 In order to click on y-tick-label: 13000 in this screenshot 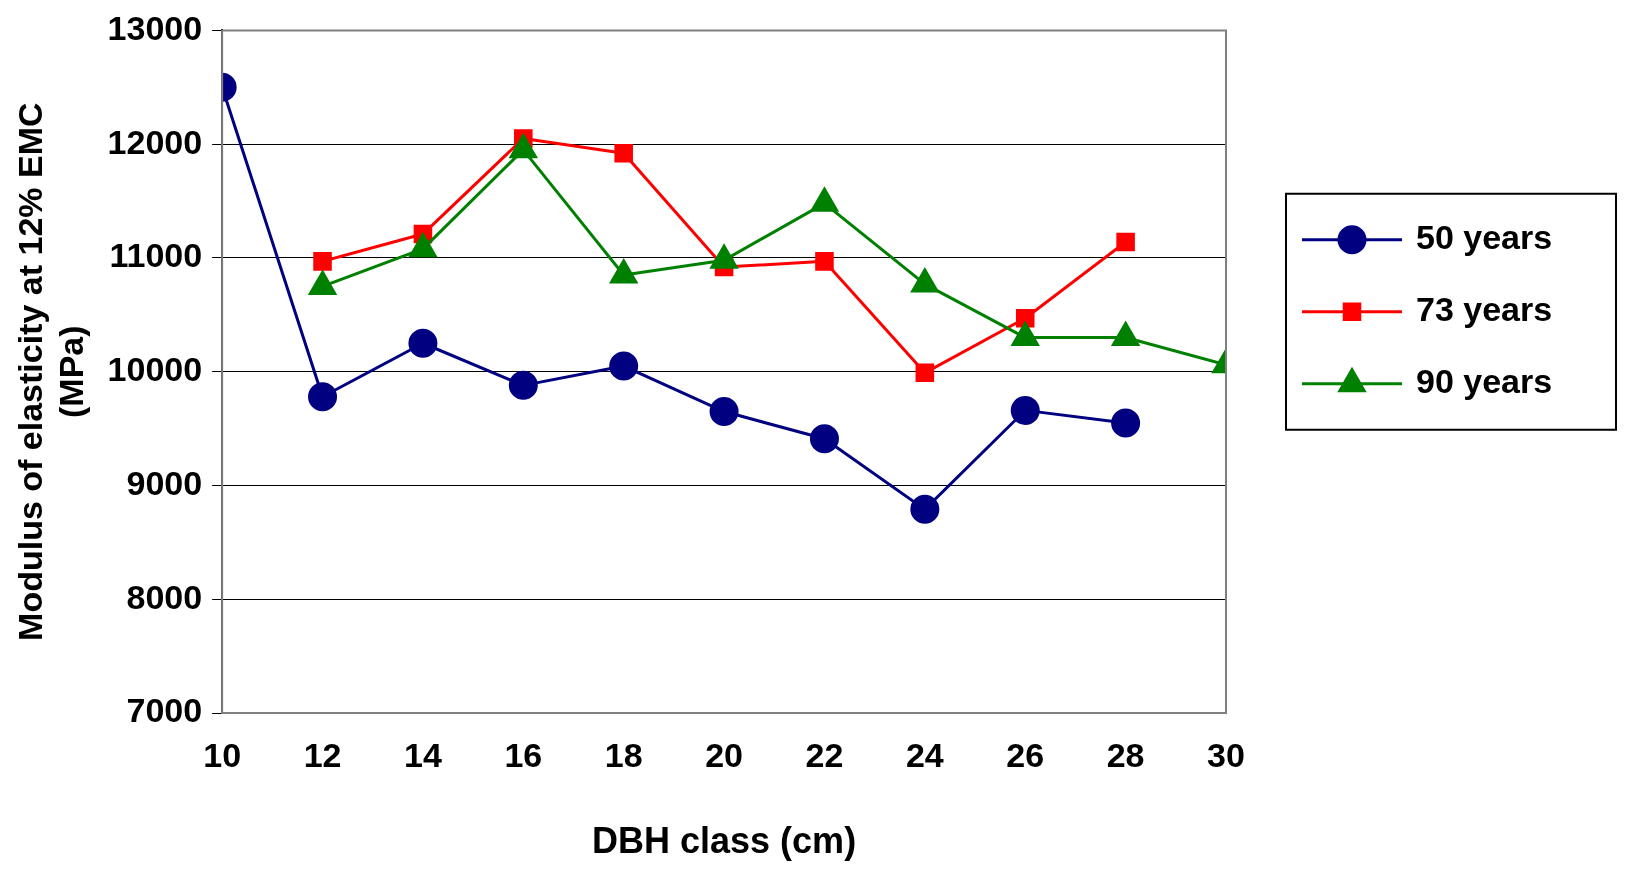, I will do `click(155, 27)`.